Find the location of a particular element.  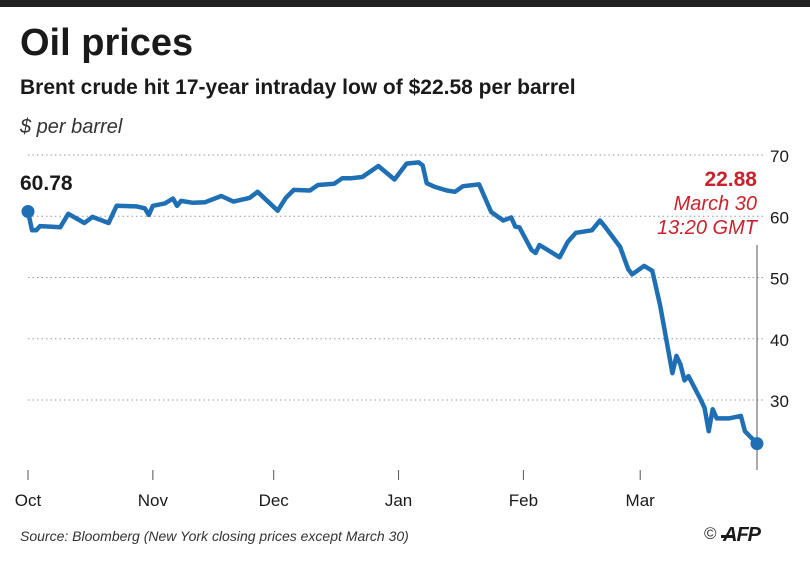

x-tick-label: Feb is located at coordinates (523, 500).